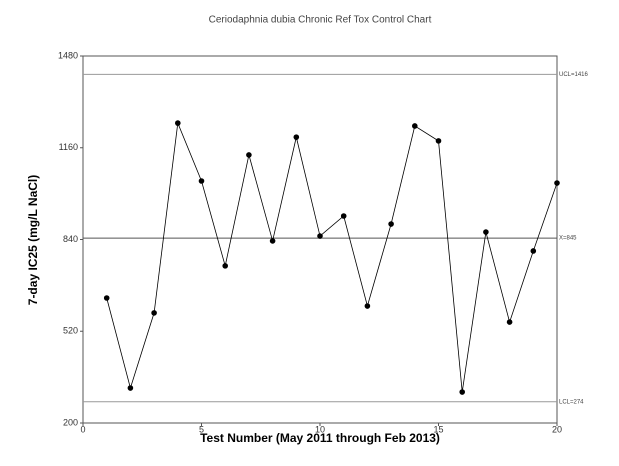  Describe the element at coordinates (557, 429) in the screenshot. I see `x-tick-label: 20` at that location.